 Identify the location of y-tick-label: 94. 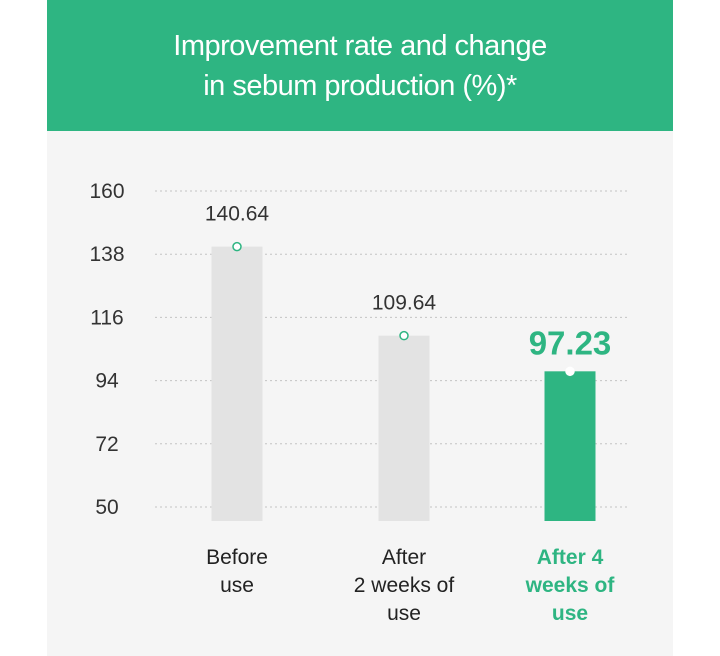
(107, 381).